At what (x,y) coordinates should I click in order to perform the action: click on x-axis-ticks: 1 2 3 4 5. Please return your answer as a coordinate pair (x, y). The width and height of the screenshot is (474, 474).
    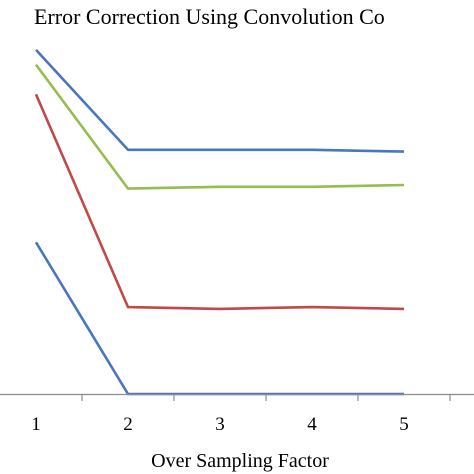
    Looking at the image, I should click on (241, 414).